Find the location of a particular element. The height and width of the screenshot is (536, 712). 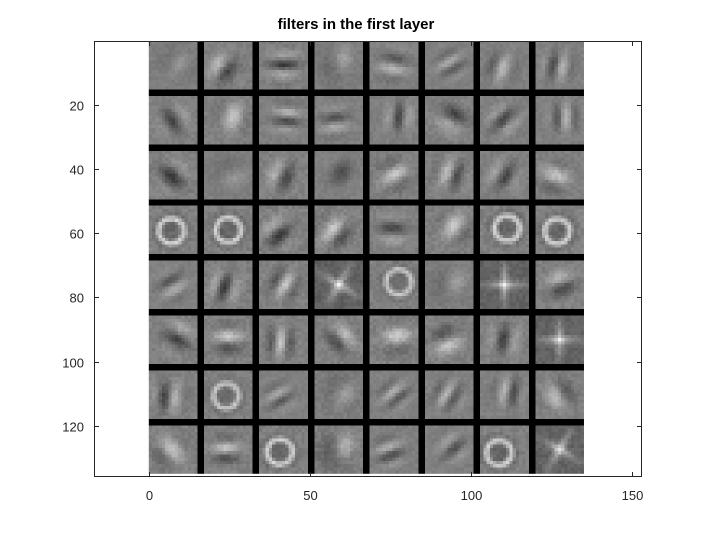

x-tick-label: 0 is located at coordinates (149, 495).